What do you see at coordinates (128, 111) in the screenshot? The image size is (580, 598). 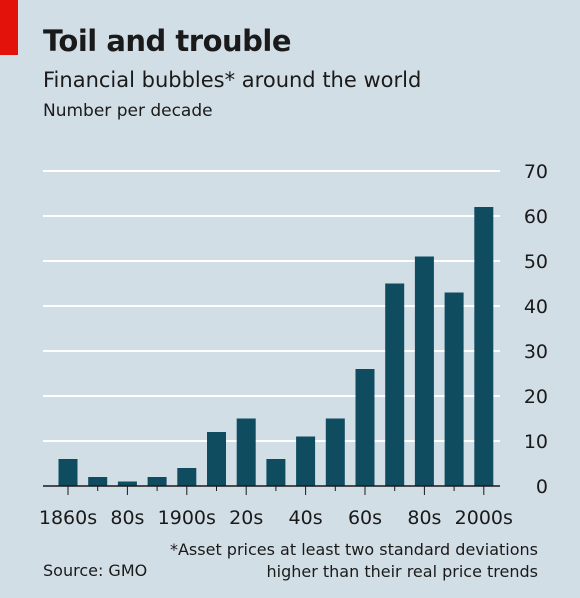 I see `chart-unit-label: Number per decade` at bounding box center [128, 111].